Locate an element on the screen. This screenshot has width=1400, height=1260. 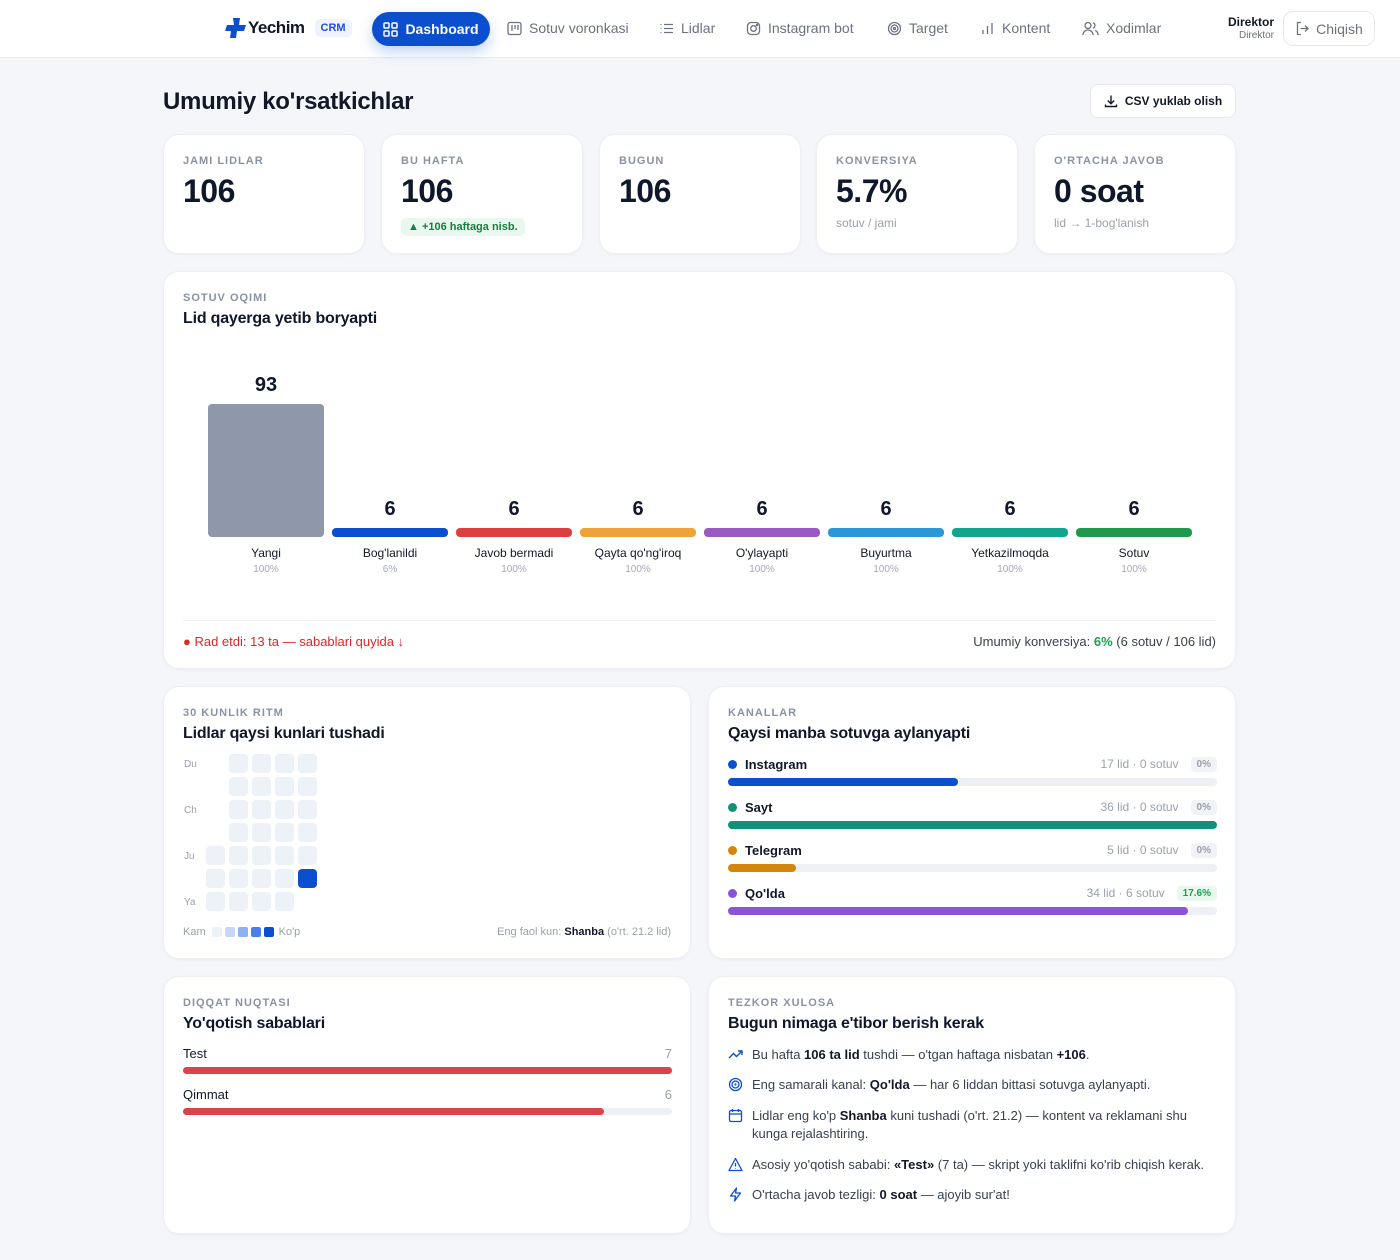
most-active-day: Eng faol kun: Shanba (o'rt. 21.2 lid) is located at coordinates (584, 932).